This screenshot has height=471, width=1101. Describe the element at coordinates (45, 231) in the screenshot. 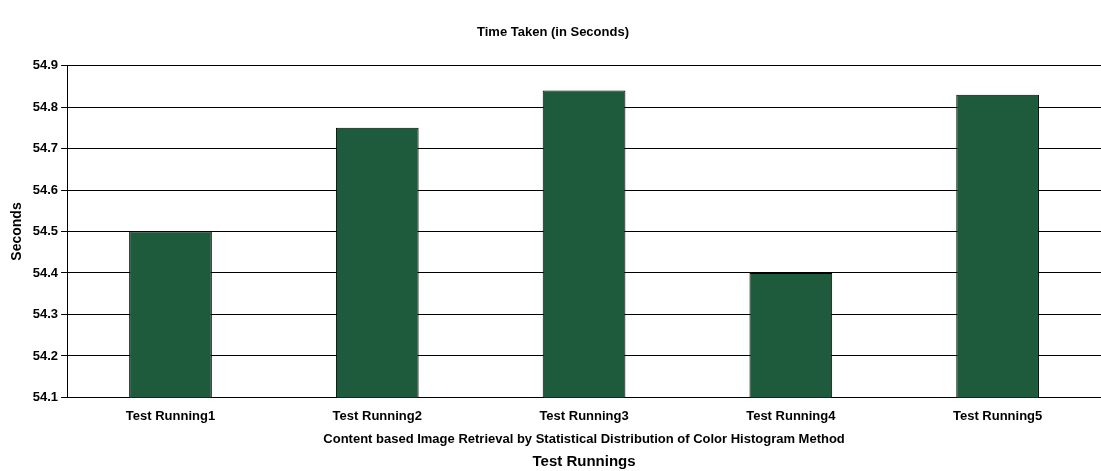

I see `y-tick-label: 54.5` at that location.